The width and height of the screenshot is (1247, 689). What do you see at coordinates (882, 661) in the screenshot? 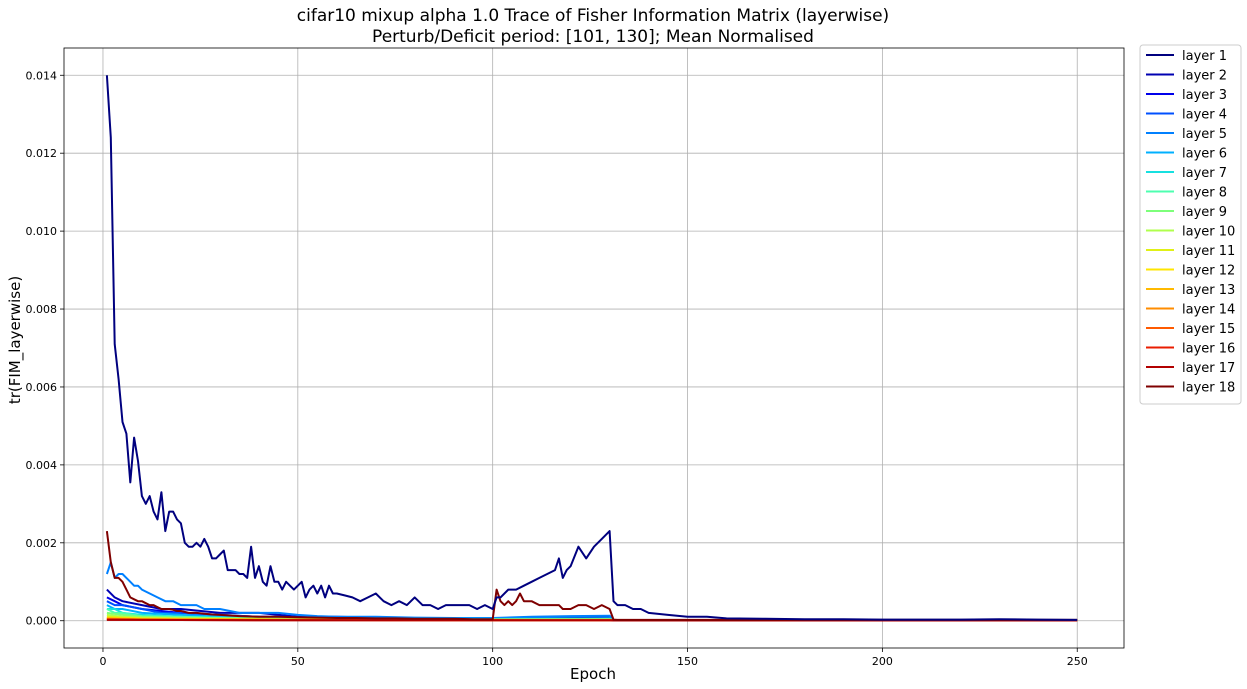
I see `x-tick-label: 200` at bounding box center [882, 661].